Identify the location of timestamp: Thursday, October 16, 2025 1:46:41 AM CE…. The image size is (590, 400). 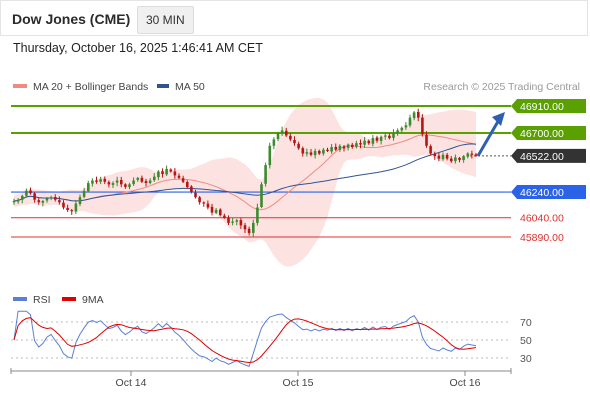
(138, 48).